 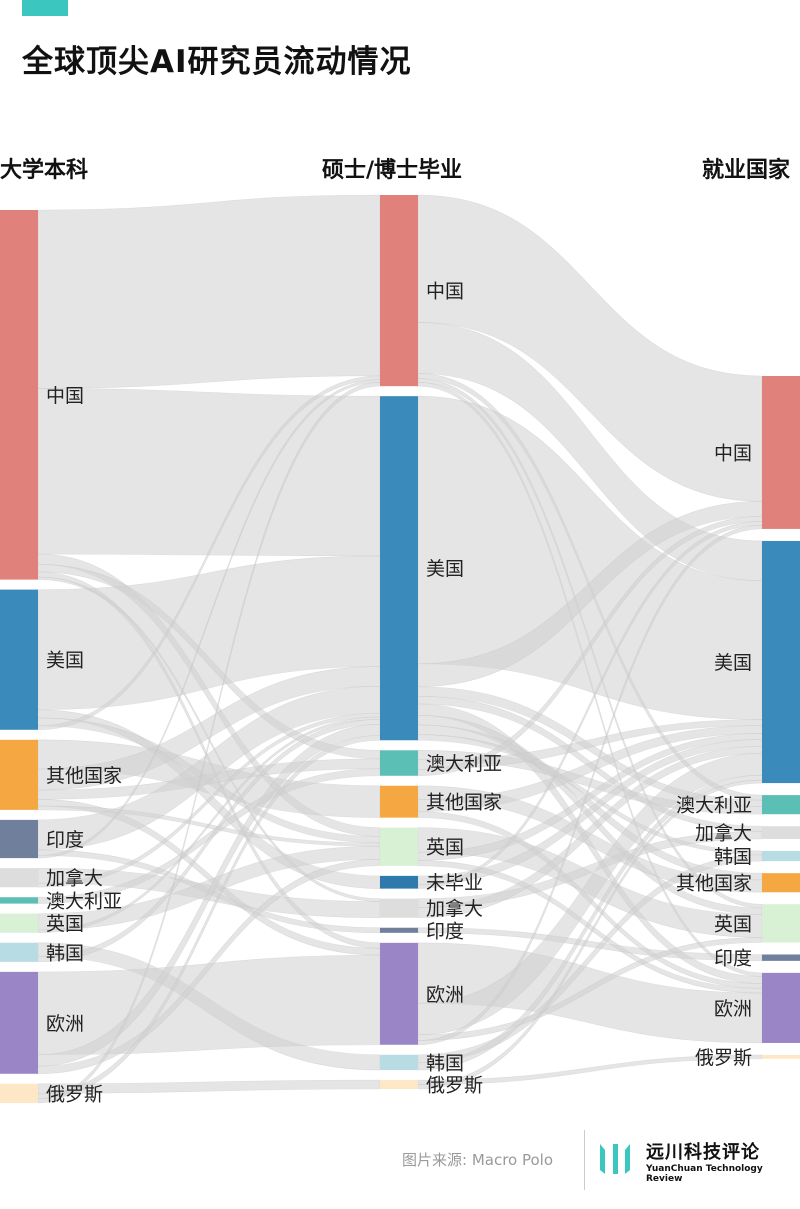 What do you see at coordinates (746, 170) in the screenshot?
I see `column-header-employment: 就业国家` at bounding box center [746, 170].